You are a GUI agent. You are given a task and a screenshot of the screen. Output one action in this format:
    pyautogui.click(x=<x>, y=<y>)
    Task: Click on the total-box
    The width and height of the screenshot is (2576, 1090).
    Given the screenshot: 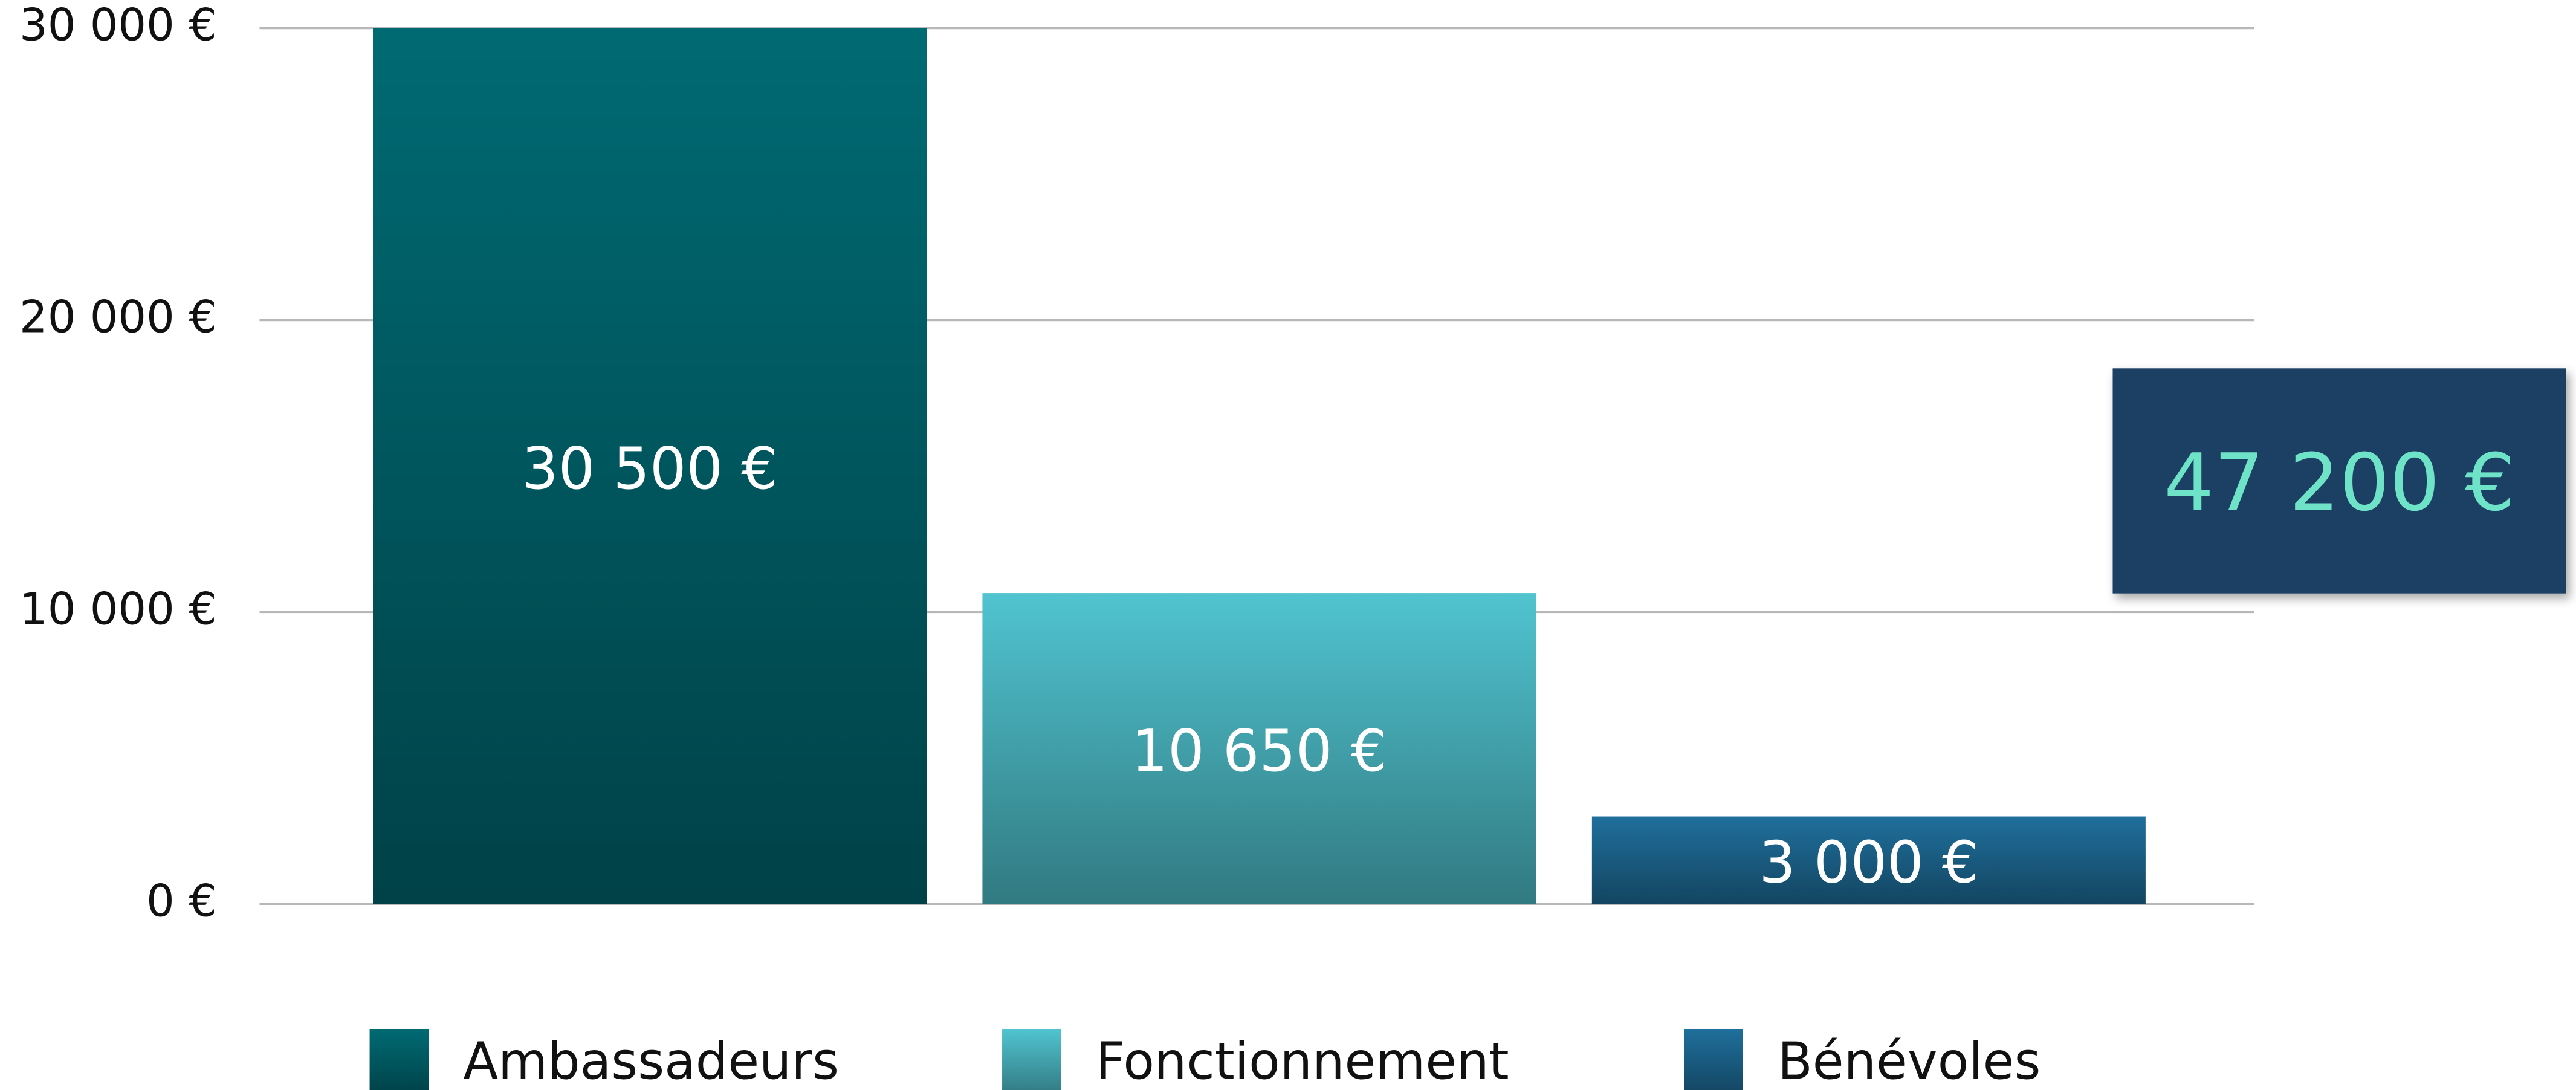 What is the action you would take?
    pyautogui.click(x=2339, y=481)
    